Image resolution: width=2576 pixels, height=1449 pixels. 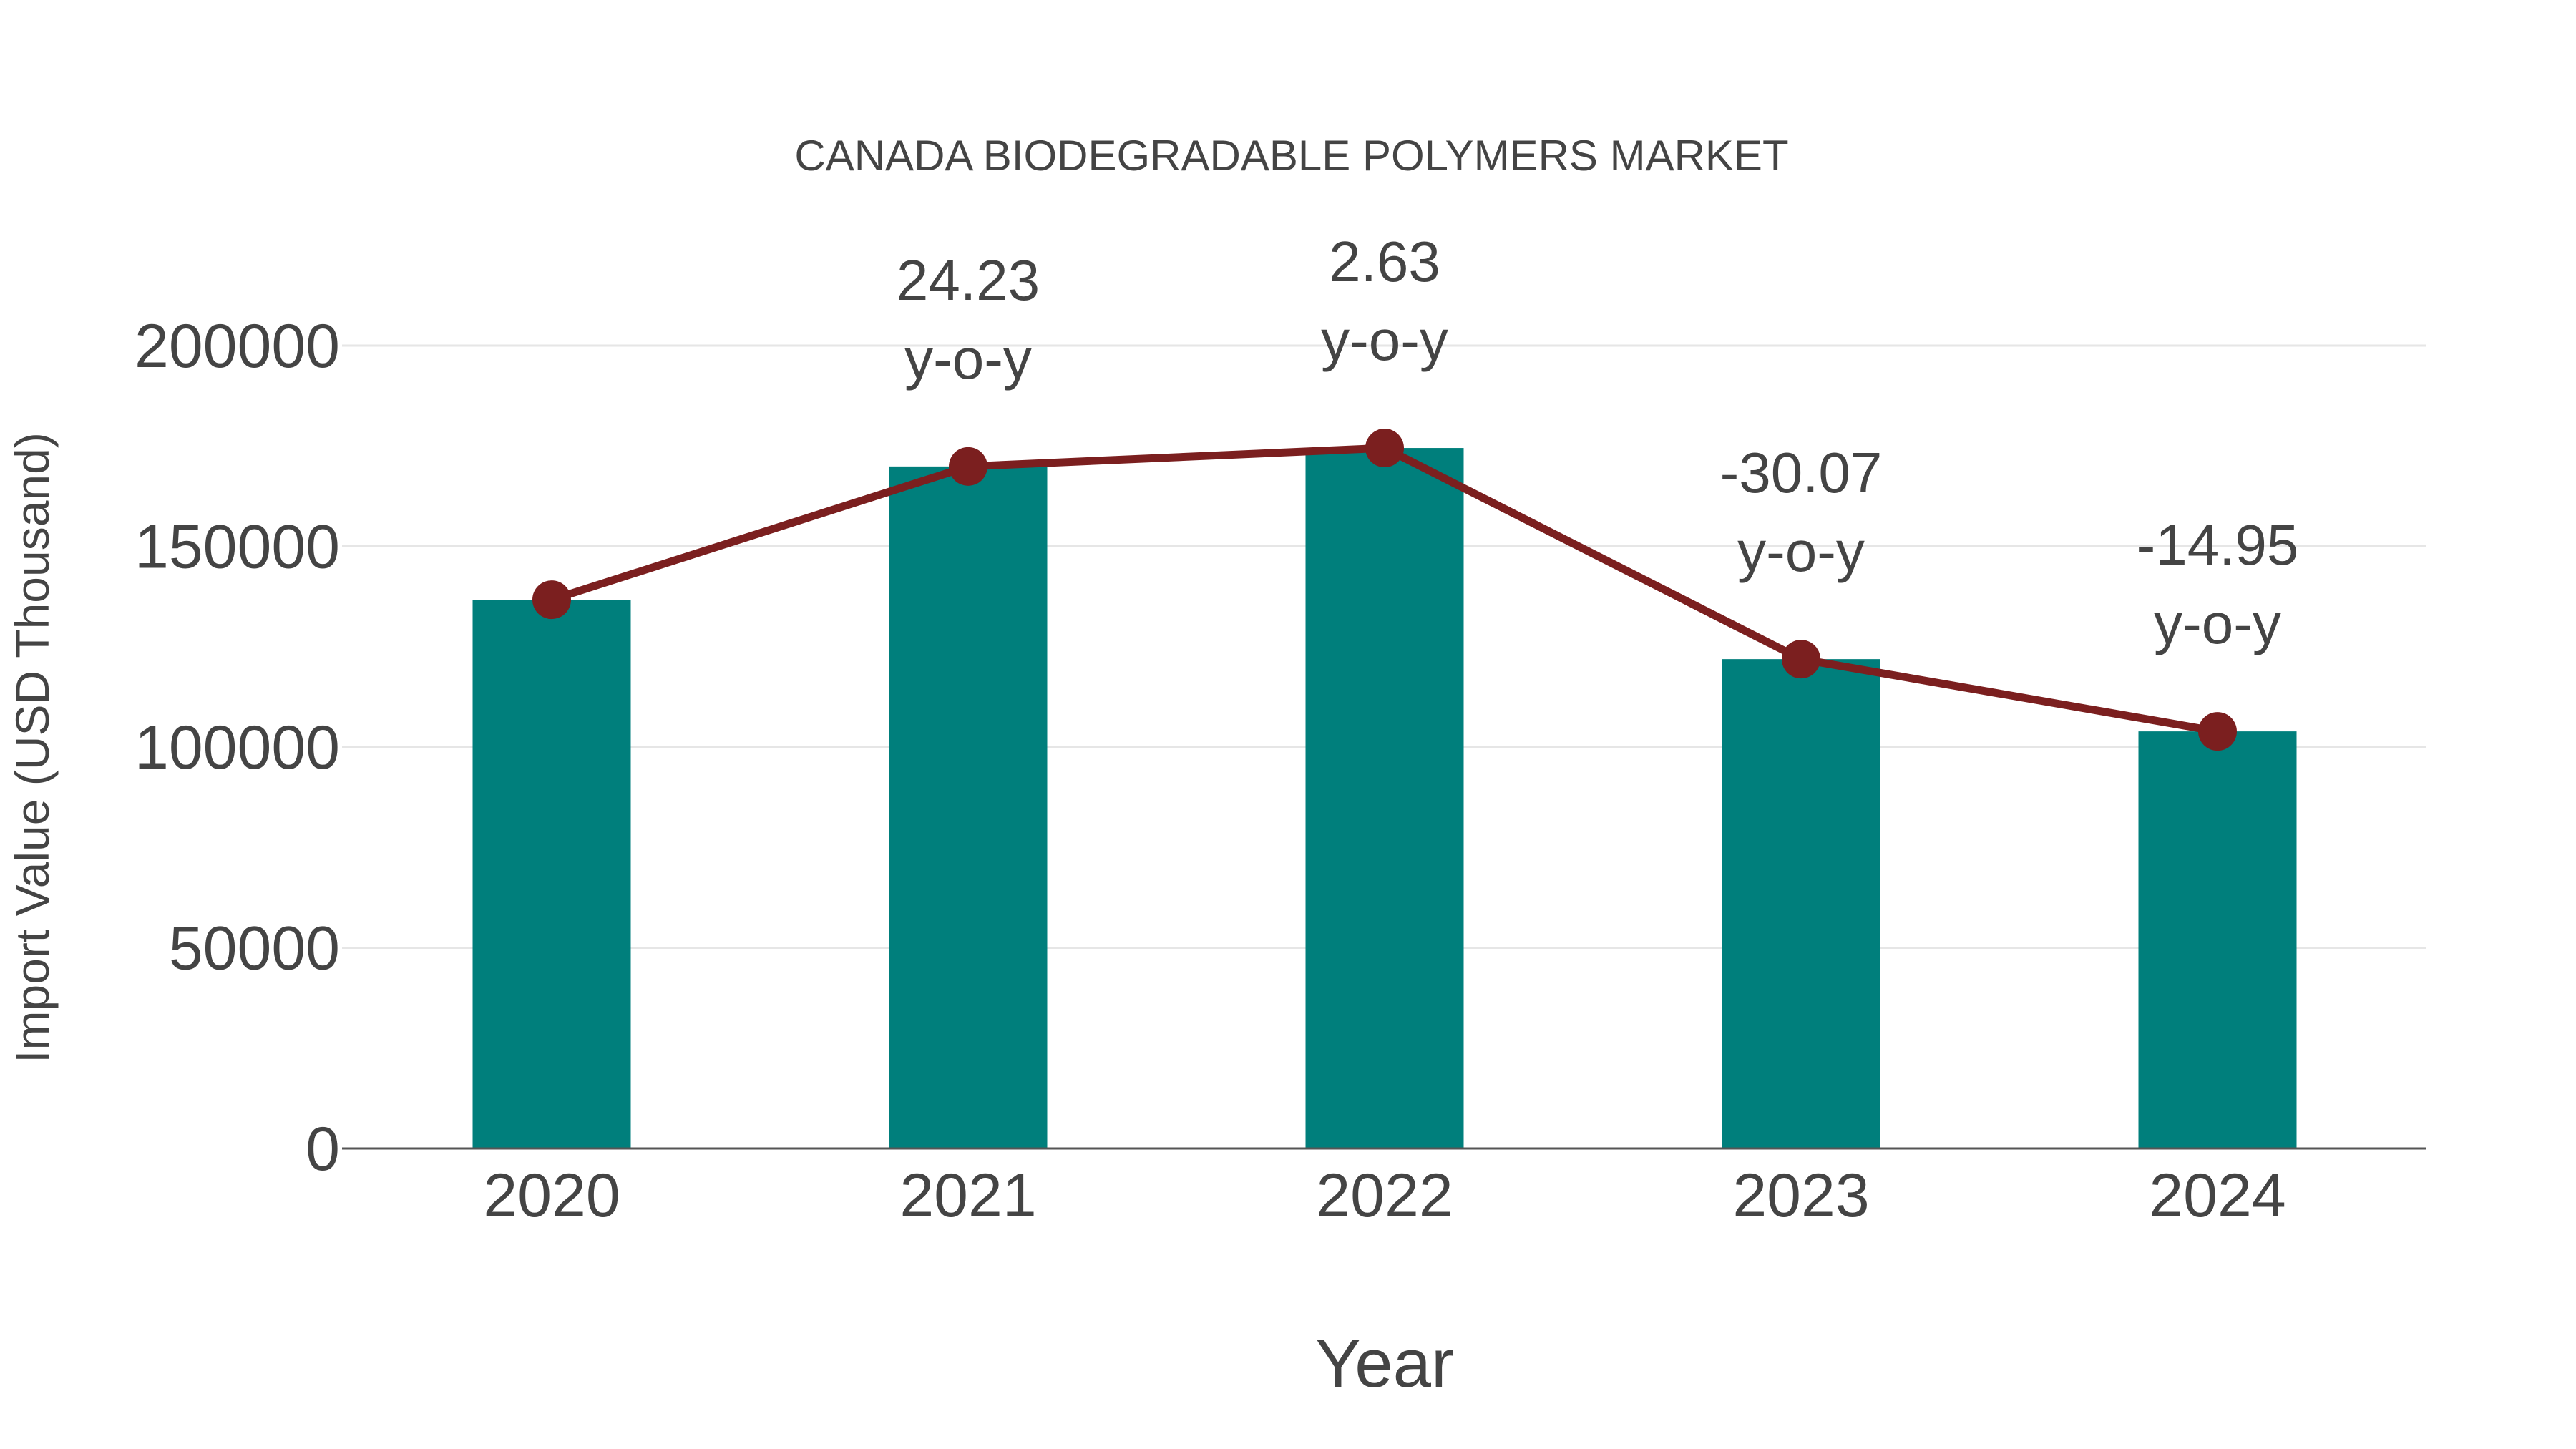 What do you see at coordinates (237, 346) in the screenshot?
I see `y-tick-label: 200000` at bounding box center [237, 346].